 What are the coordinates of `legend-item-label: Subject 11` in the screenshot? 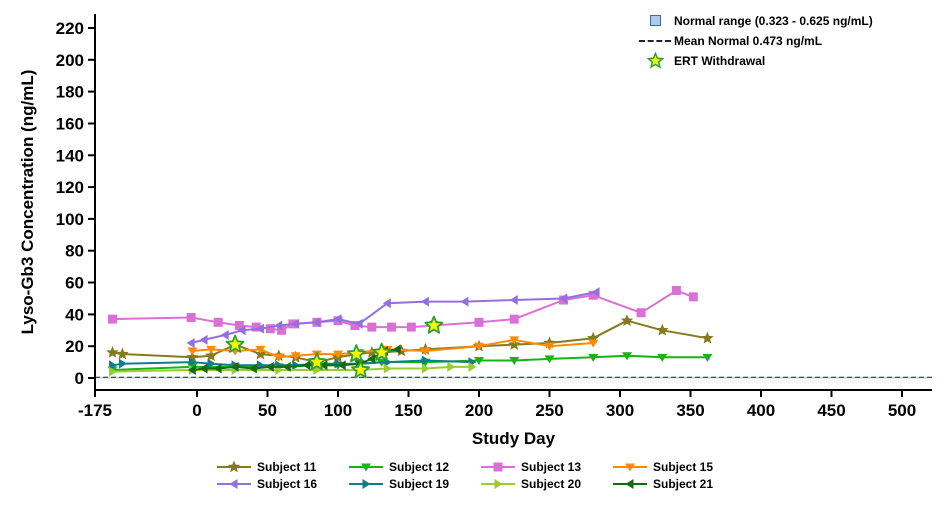 It's located at (287, 467).